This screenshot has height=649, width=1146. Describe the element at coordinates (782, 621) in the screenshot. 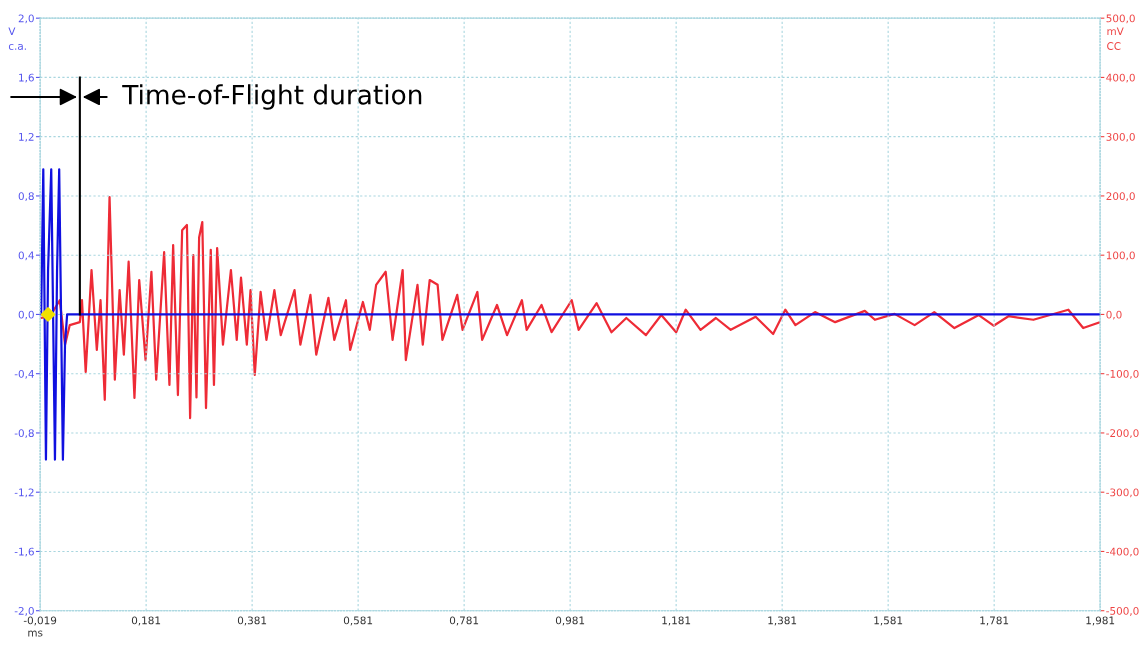

I see `x-tick-label: 1,381` at that location.